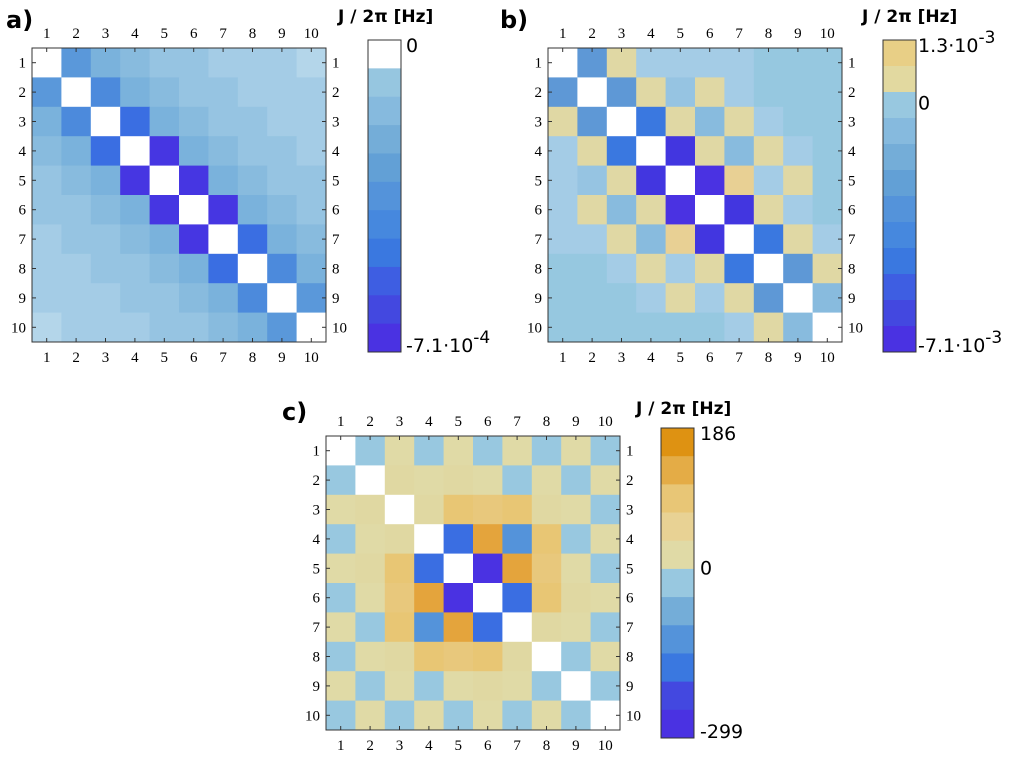 This screenshot has height=766, width=1024. What do you see at coordinates (47, 34) in the screenshot?
I see `tick-label-top: 1` at bounding box center [47, 34].